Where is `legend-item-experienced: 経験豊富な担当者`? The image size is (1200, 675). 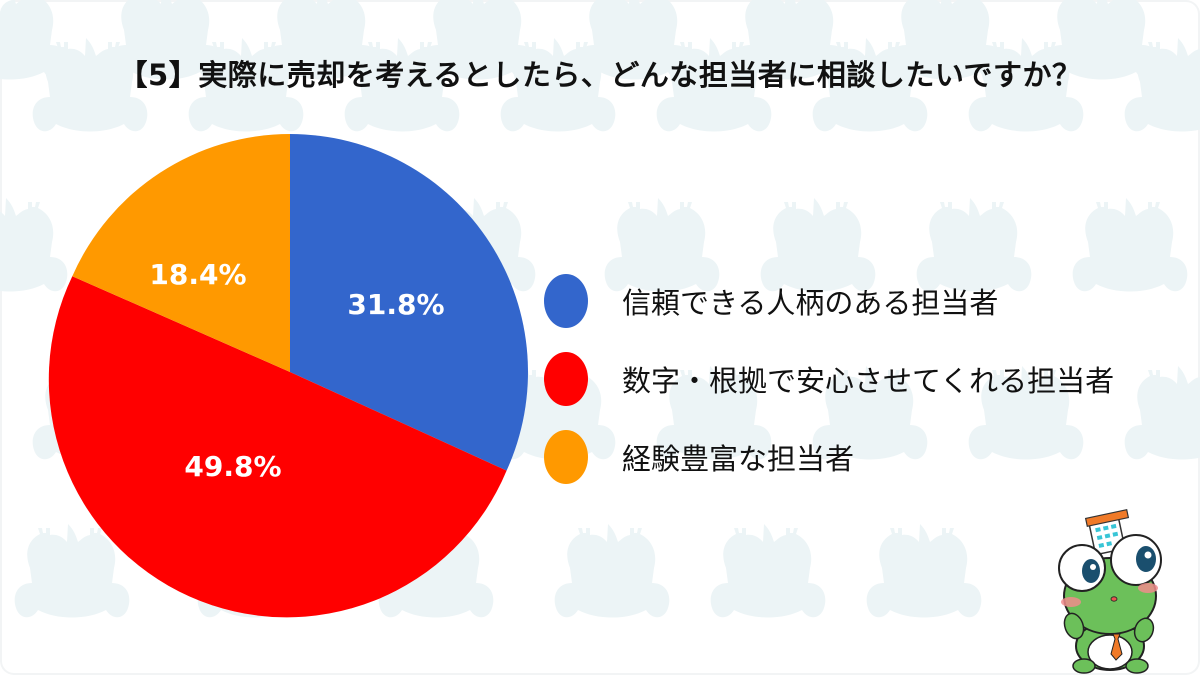
legend-item-experienced: 経験豊富な担当者 is located at coordinates (829, 457).